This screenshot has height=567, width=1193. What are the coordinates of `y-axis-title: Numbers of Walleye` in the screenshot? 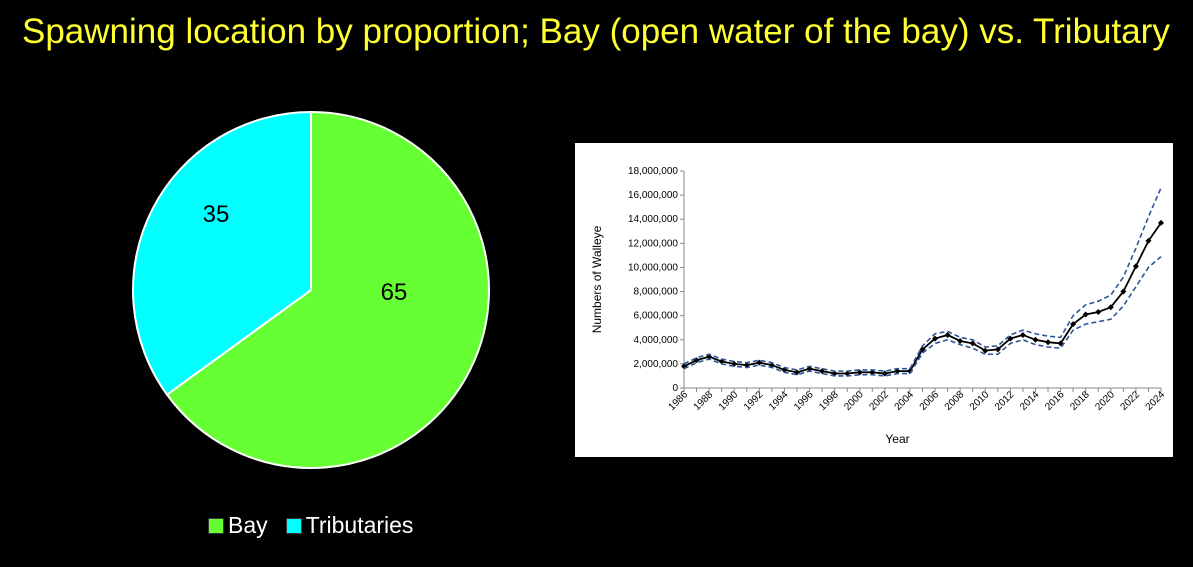 It's located at (597, 279).